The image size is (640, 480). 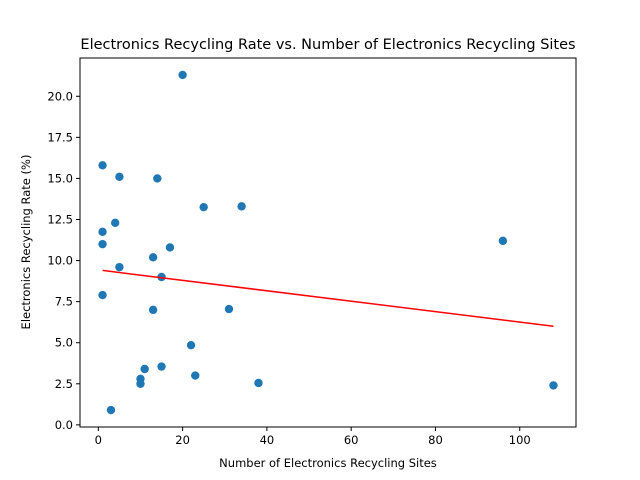 What do you see at coordinates (60, 219) in the screenshot?
I see `y-tick-label: 12.5` at bounding box center [60, 219].